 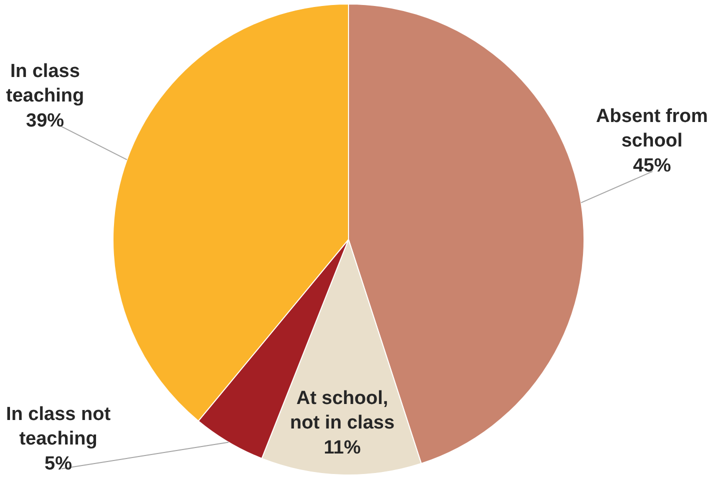 I want to click on slice-label: Absent from school, so click(x=652, y=129).